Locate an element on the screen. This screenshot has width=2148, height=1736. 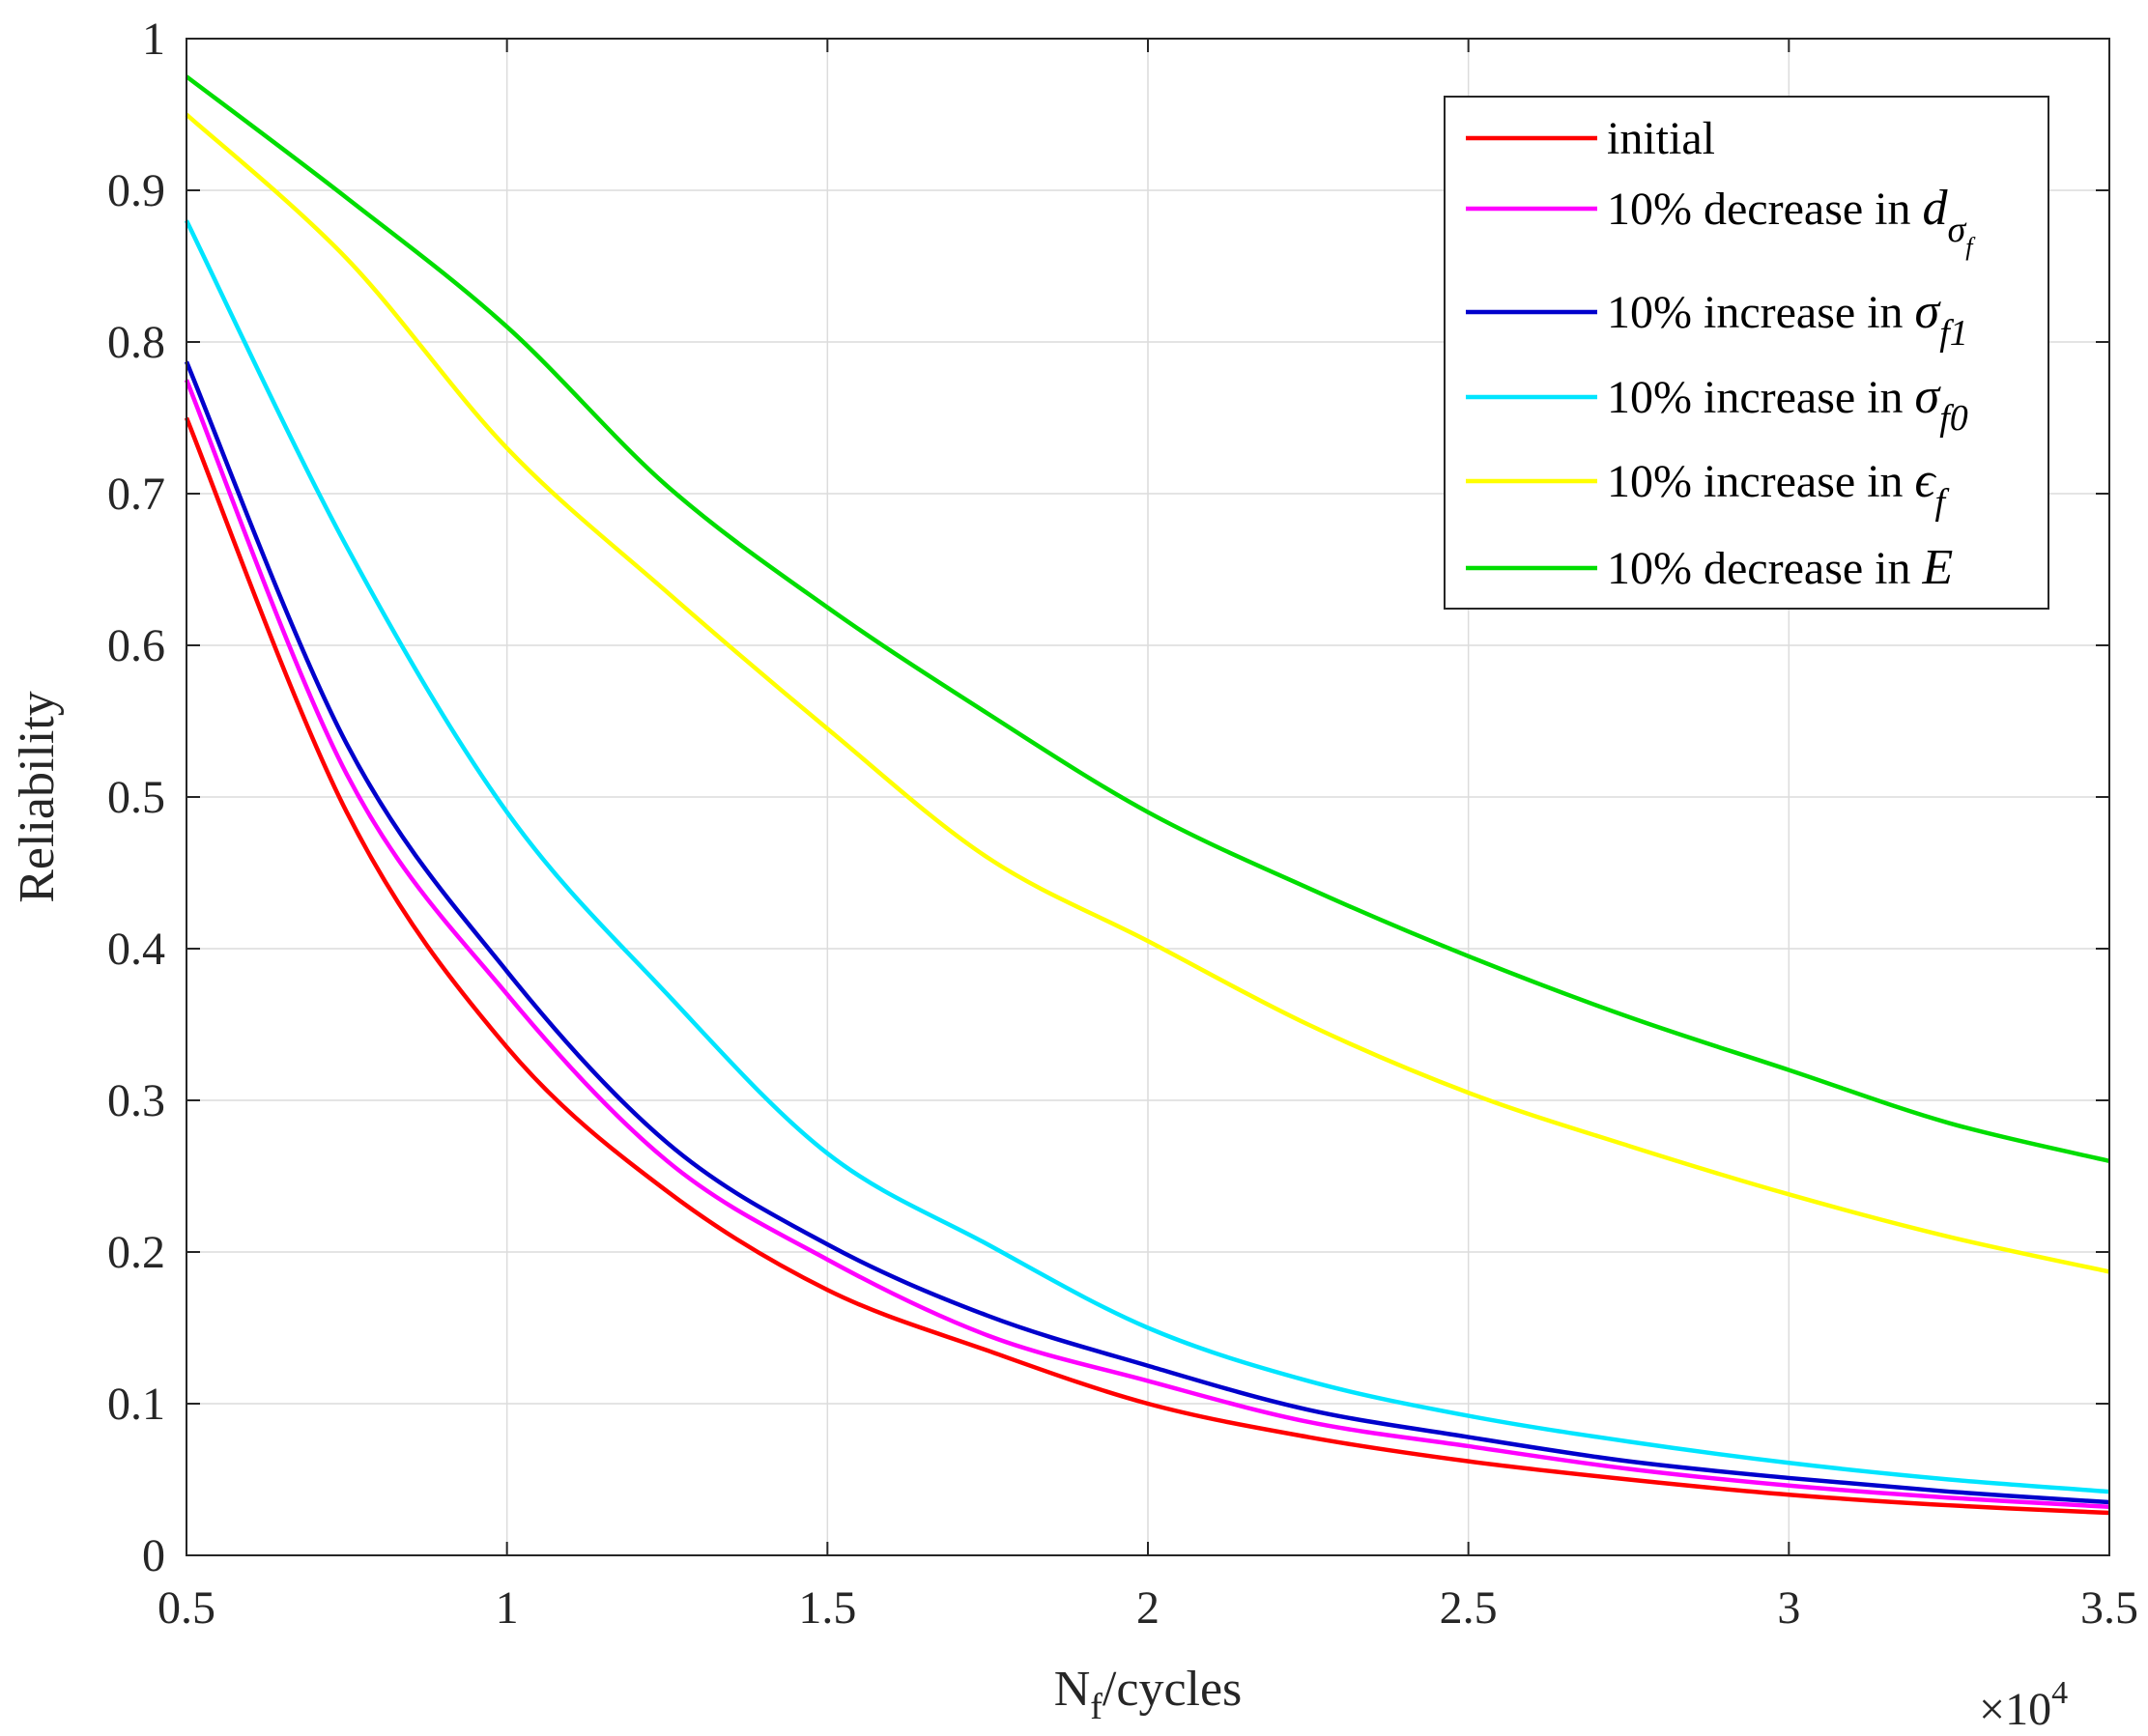
x-axis-multiplier-exponent: 4 is located at coordinates (2060, 1693).